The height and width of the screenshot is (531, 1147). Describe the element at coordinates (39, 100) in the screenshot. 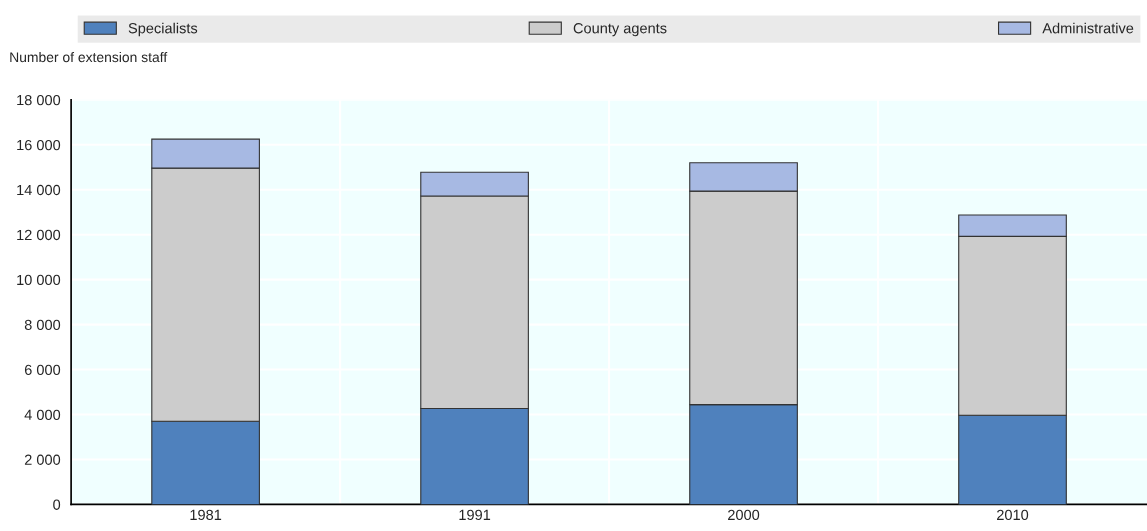

I see `y-tick-label: 18 000` at that location.